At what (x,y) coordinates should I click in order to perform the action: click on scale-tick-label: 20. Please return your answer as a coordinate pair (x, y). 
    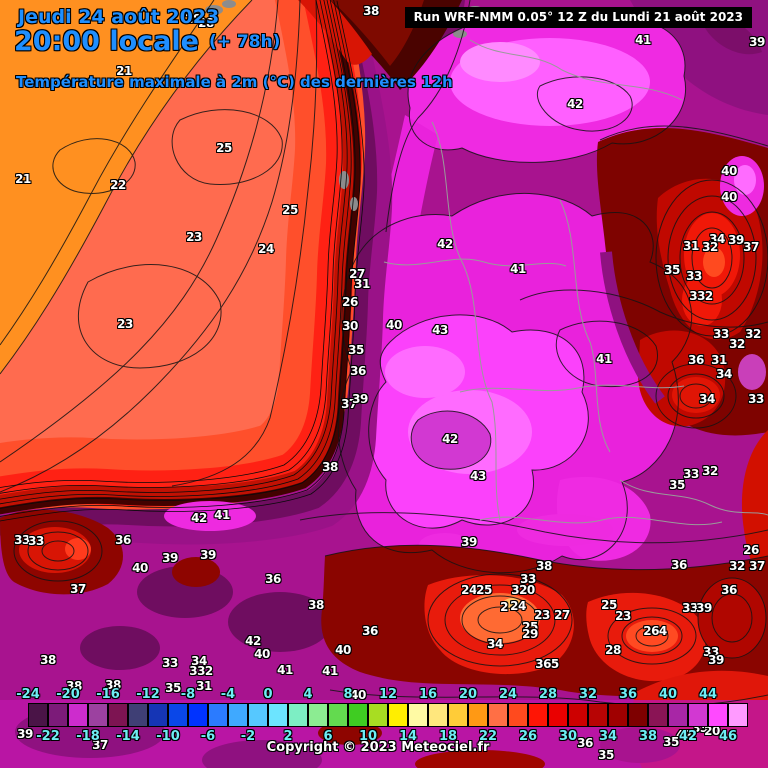
    Looking at the image, I should click on (468, 694).